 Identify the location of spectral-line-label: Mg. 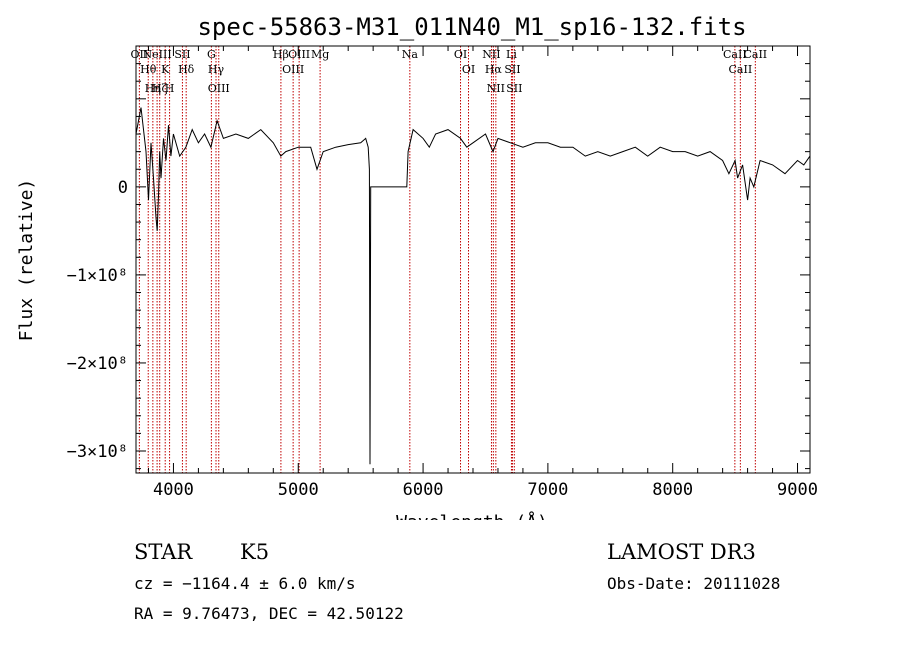
(320, 54).